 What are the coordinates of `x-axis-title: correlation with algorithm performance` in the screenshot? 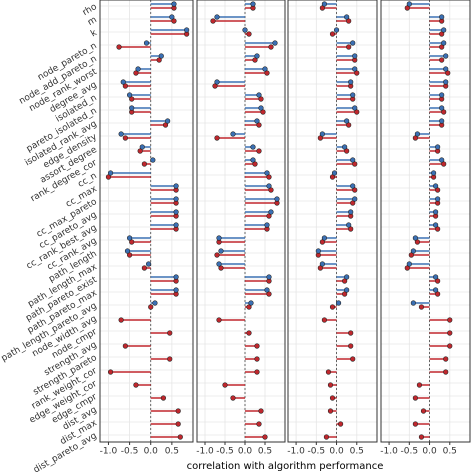 It's located at (285, 466).